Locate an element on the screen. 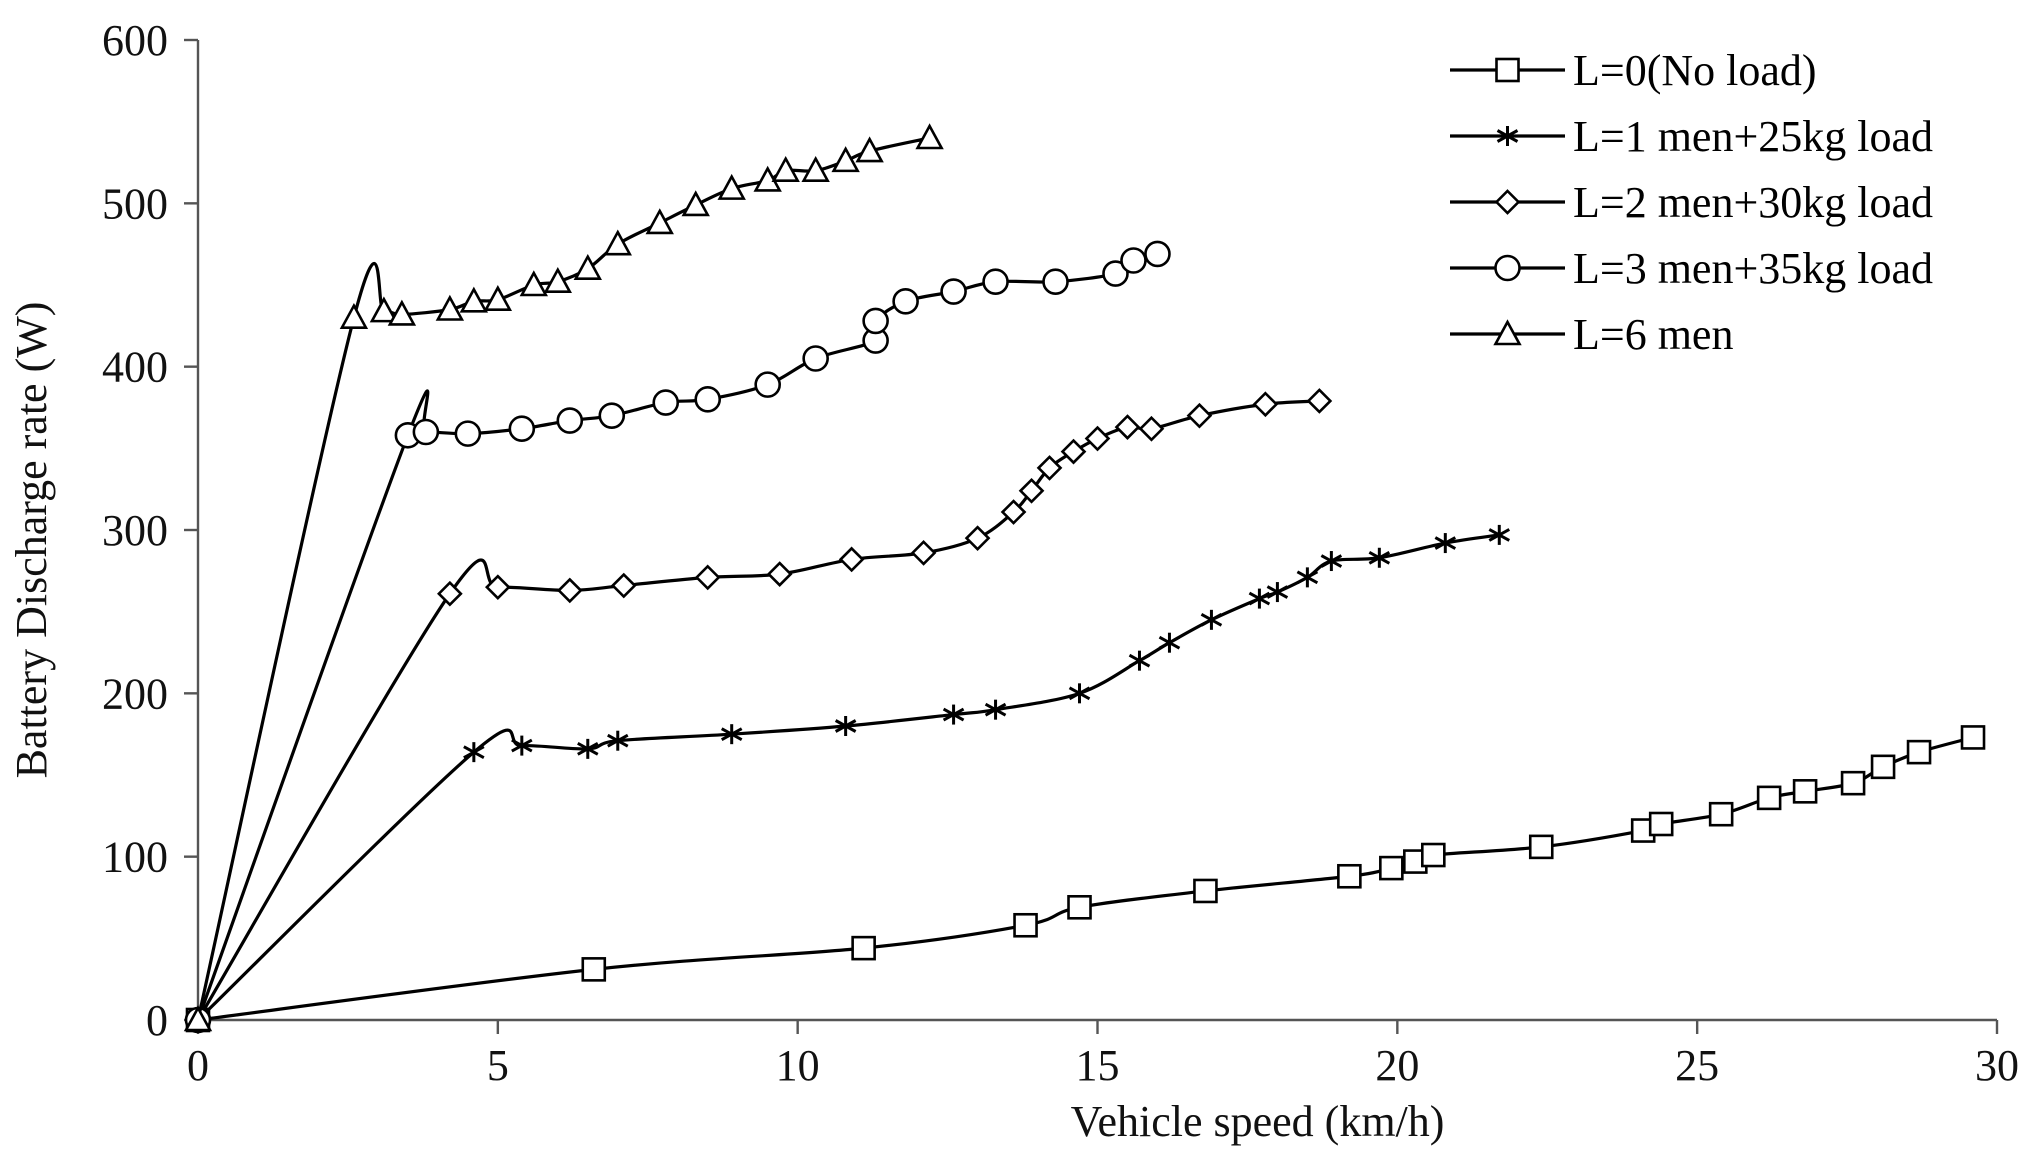 This screenshot has height=1159, width=2021. legend-item: L=6 men is located at coordinates (1591, 334).